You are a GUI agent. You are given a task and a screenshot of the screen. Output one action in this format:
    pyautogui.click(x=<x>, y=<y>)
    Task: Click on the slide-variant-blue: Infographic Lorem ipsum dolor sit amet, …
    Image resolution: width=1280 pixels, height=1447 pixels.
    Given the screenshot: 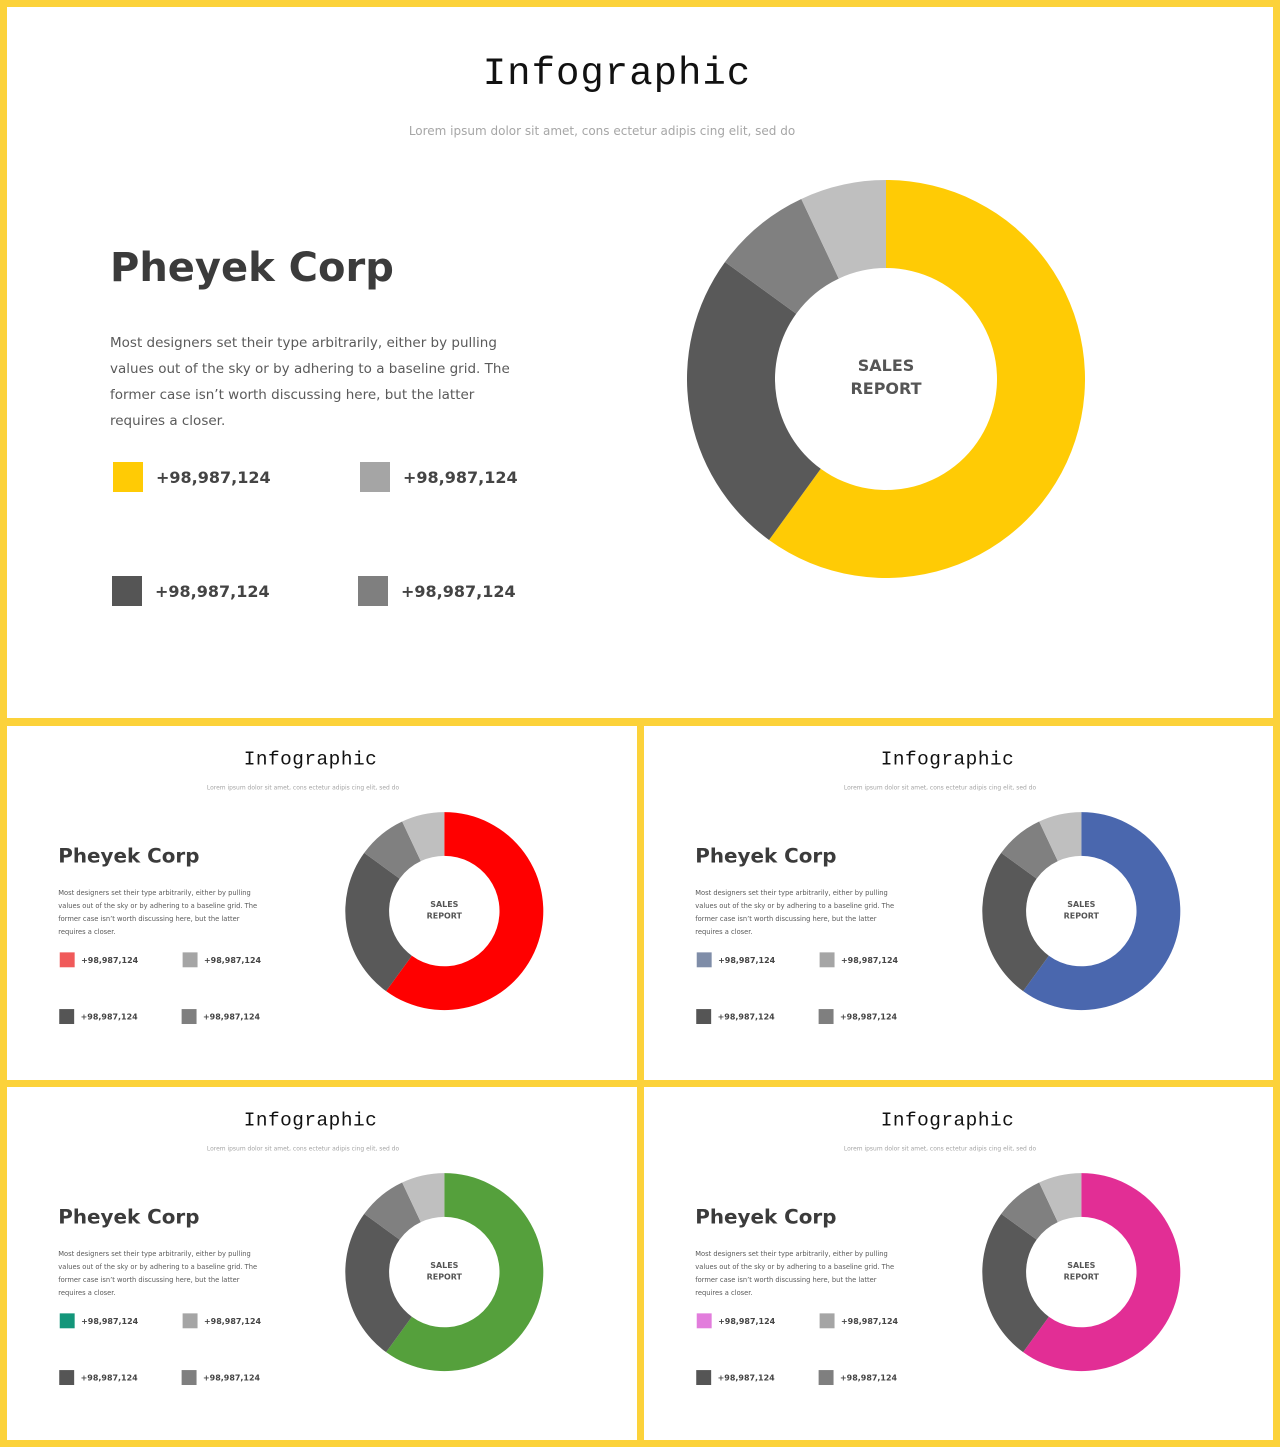 What is the action you would take?
    pyautogui.click(x=958, y=903)
    